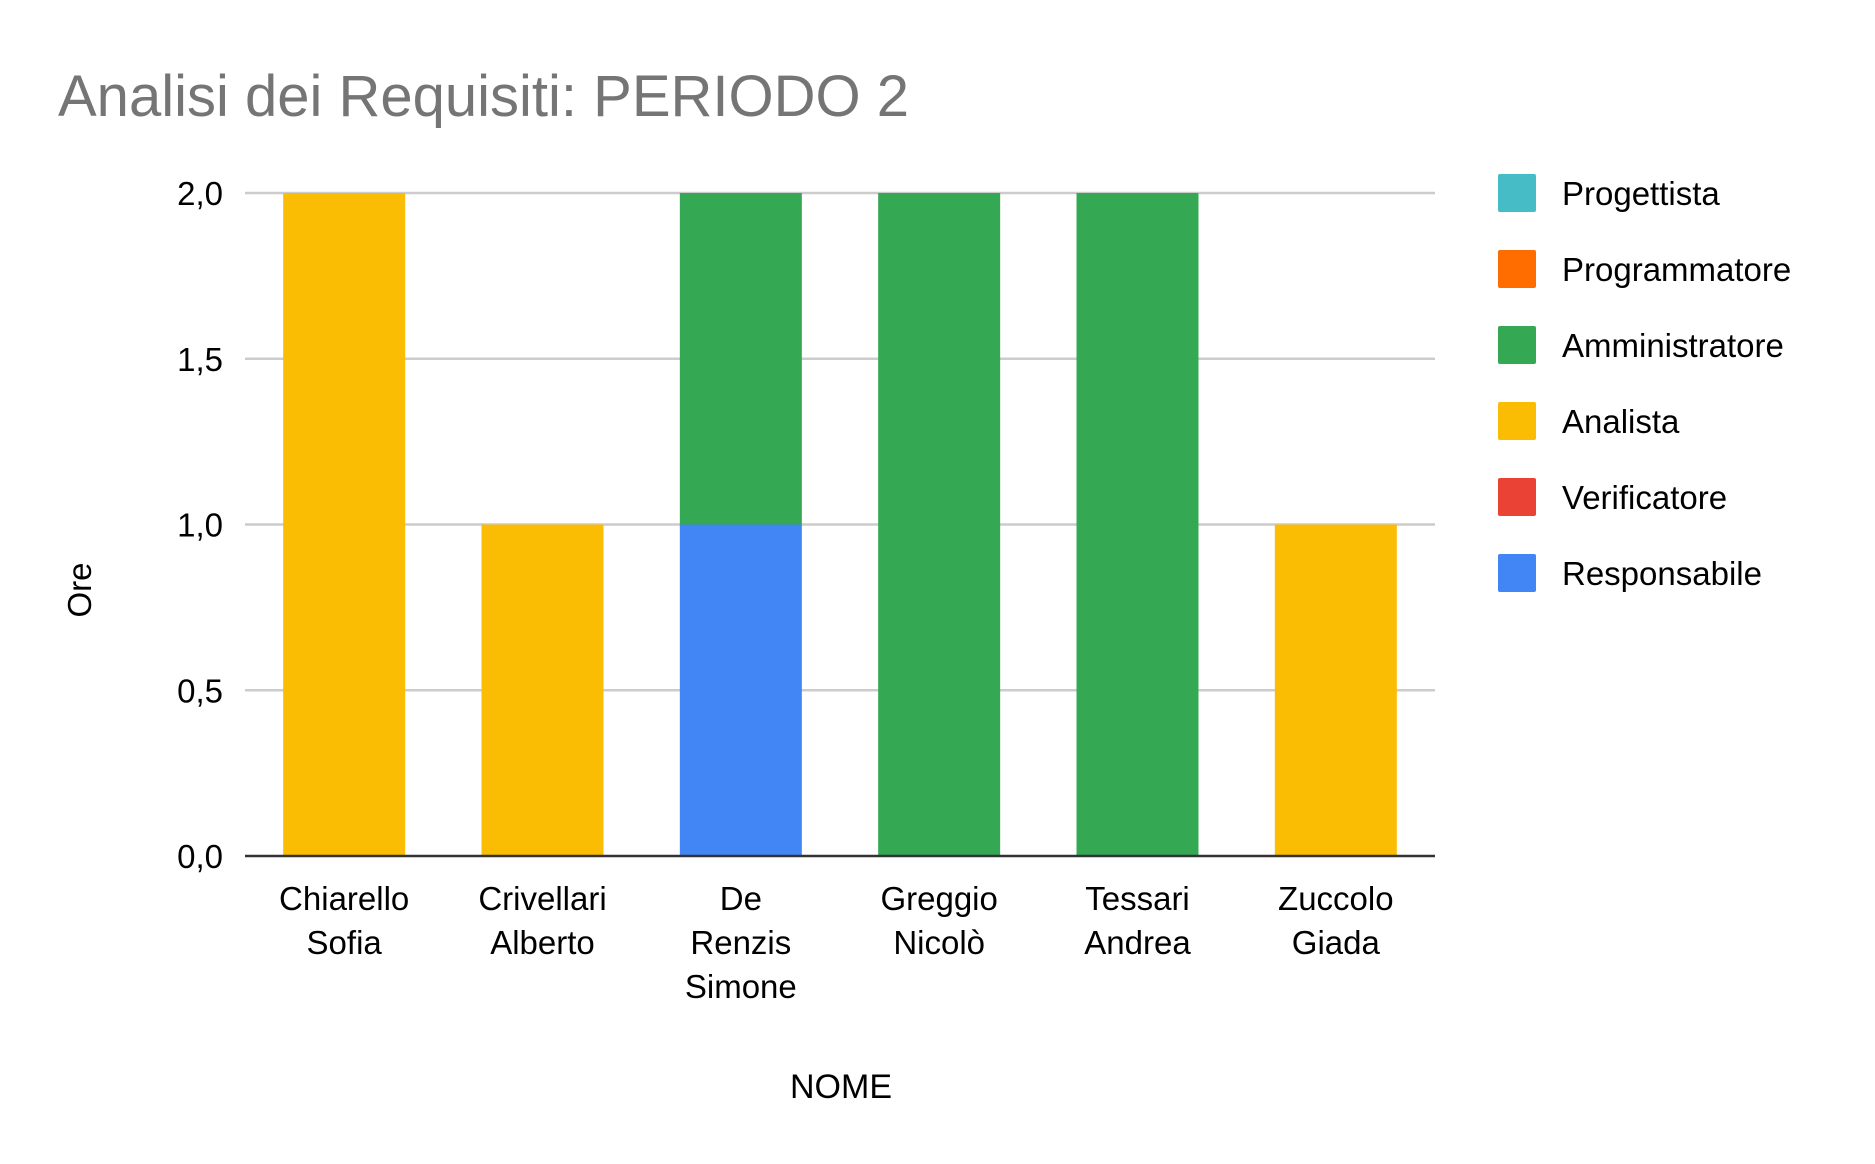 The width and height of the screenshot is (1875, 1164). What do you see at coordinates (1336, 920) in the screenshot?
I see `x-tick-label: Zuccolo Giada` at bounding box center [1336, 920].